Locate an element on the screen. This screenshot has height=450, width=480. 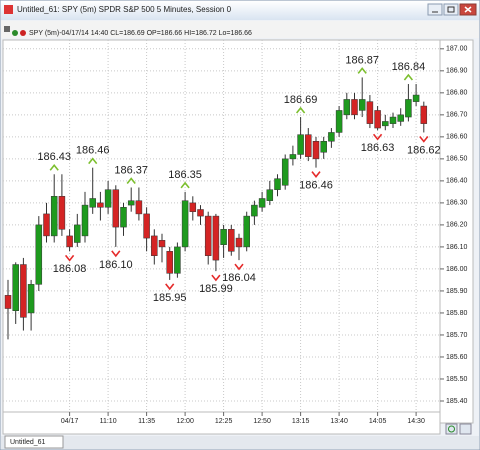
y-tick-label: 185.70 is located at coordinates (457, 335).